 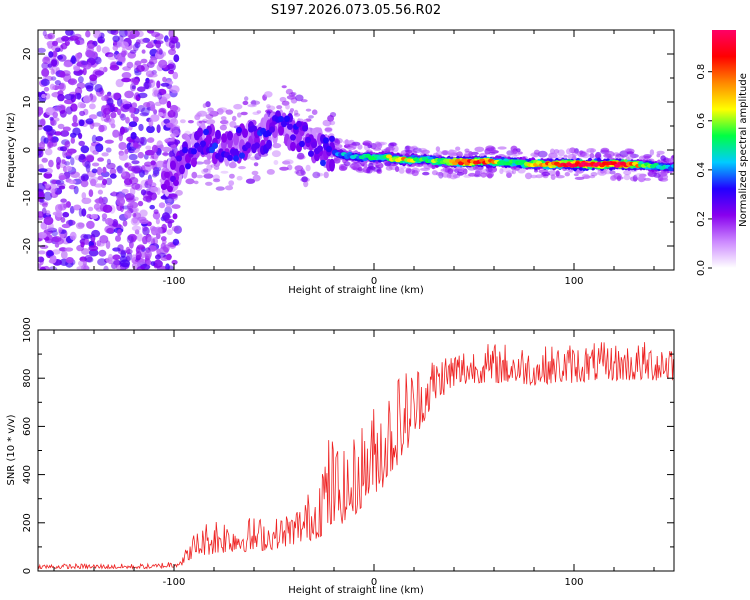 What do you see at coordinates (27, 522) in the screenshot?
I see `y-tick-label: 200` at bounding box center [27, 522].